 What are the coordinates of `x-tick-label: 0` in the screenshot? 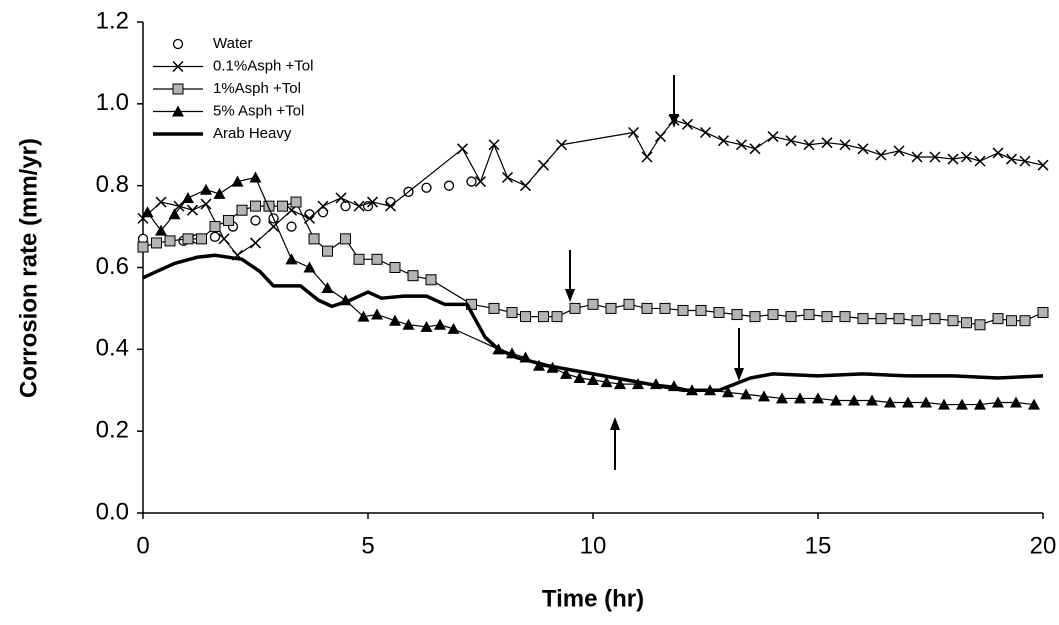 It's located at (142, 545).